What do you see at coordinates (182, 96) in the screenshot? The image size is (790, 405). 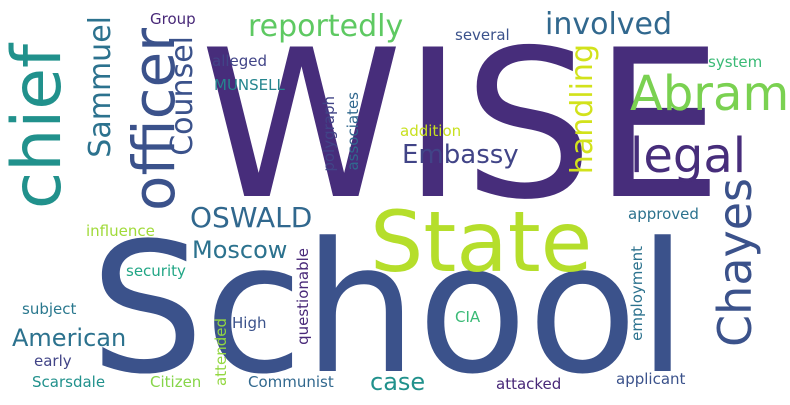 I see `word-counsel: Counsel` at bounding box center [182, 96].